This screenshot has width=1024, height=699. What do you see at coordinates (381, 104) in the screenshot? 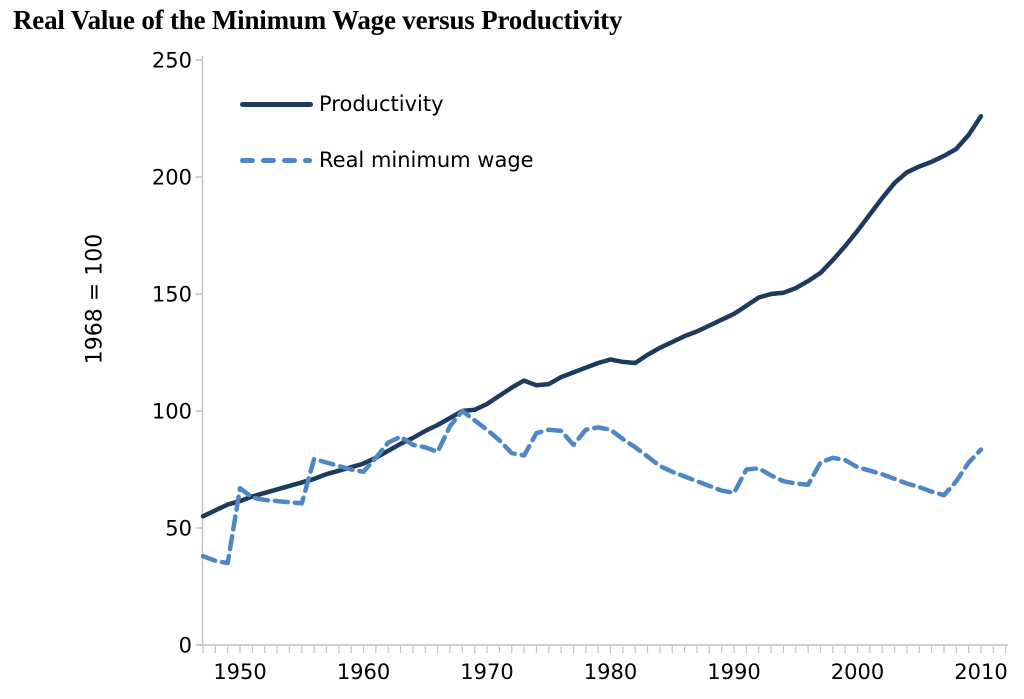
I see `legend-label-productivity: Productivity` at bounding box center [381, 104].